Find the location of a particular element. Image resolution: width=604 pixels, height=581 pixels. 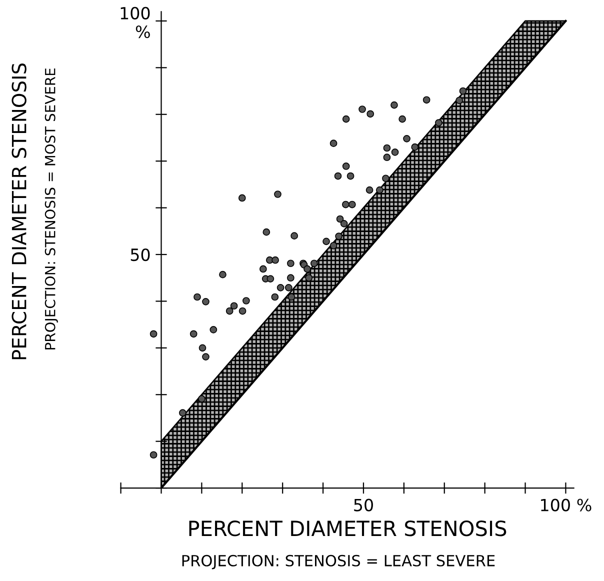

x-axis-title: PERCENT DIAMETER STENOSIS is located at coordinates (347, 528).